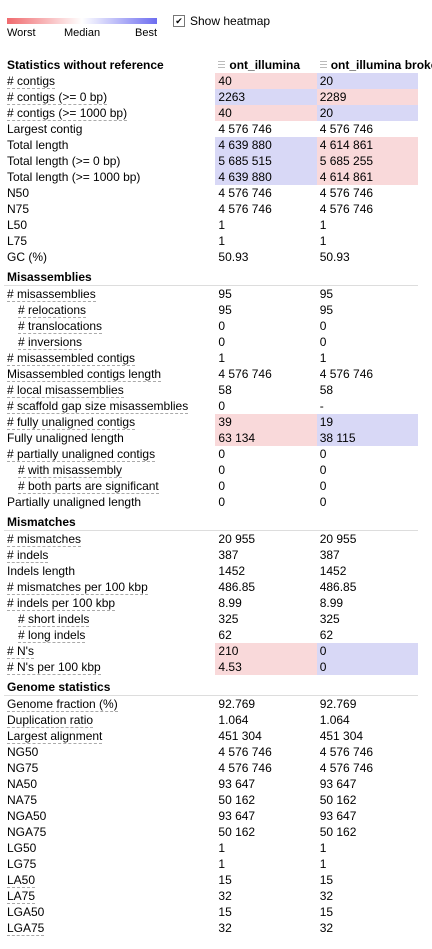  I want to click on table-row: LGA50 15 15, so click(211, 912).